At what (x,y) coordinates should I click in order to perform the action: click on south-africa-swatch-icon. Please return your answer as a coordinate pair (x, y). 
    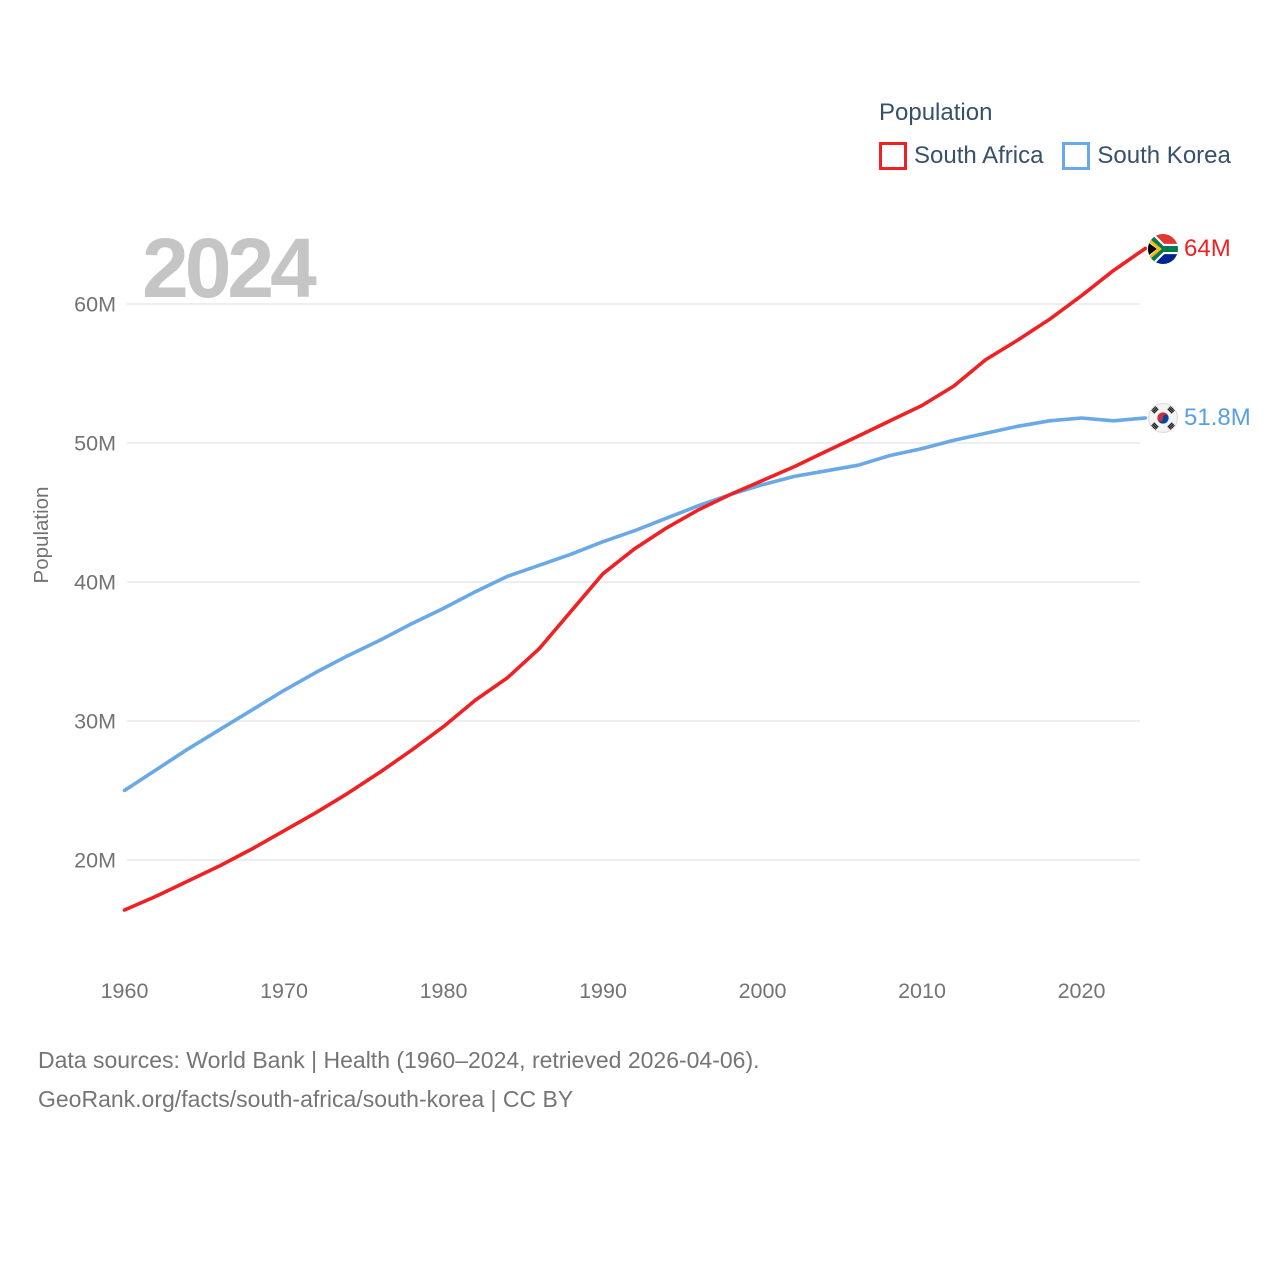
    Looking at the image, I should click on (893, 156).